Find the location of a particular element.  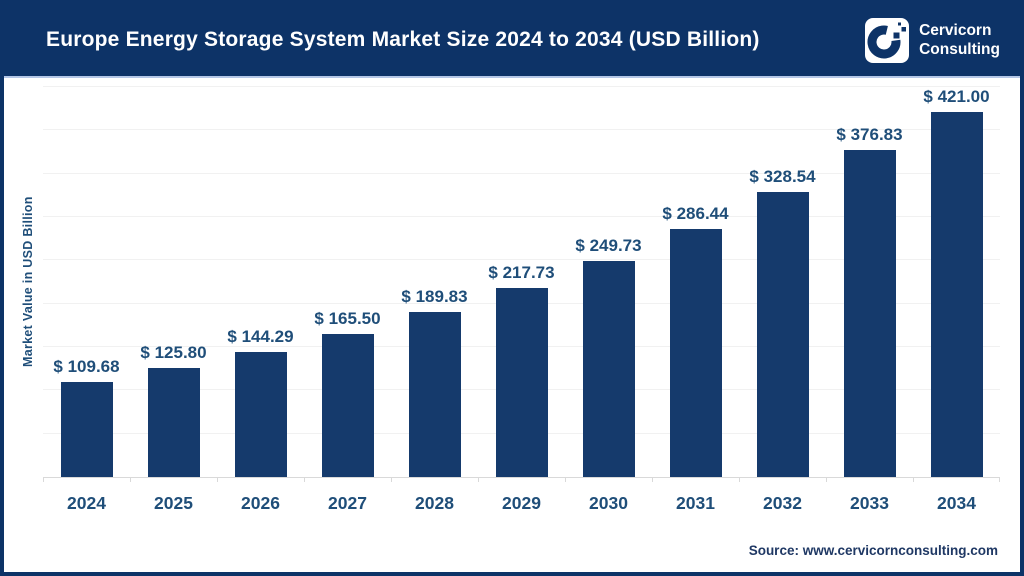

brand-logo: Cervicorn Consulting is located at coordinates (932, 40).